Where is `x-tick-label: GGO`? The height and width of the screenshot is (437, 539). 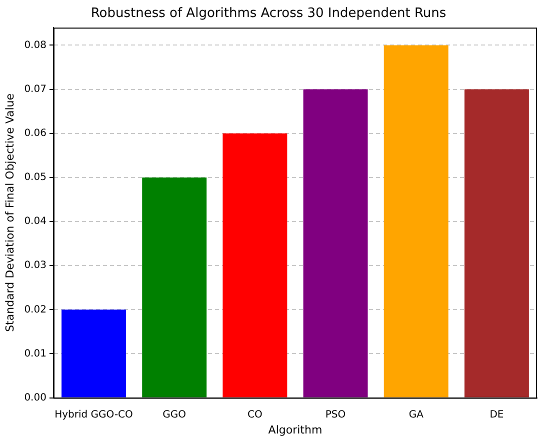 x-tick-label: GGO is located at coordinates (174, 414).